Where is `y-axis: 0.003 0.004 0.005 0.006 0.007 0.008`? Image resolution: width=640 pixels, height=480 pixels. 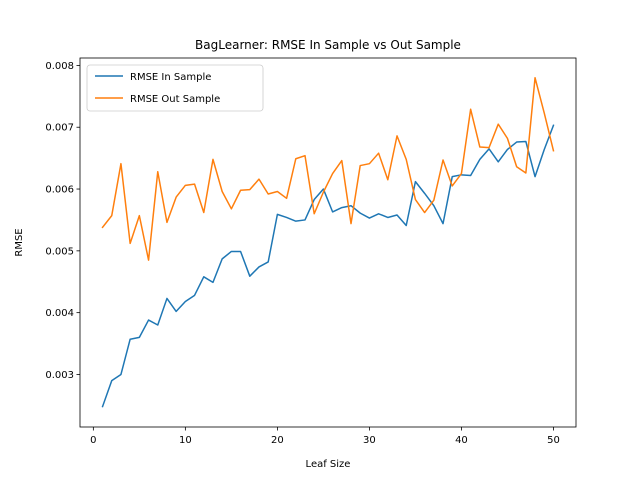
y-axis: 0.003 0.004 0.005 0.006 0.007 0.008 is located at coordinates (62, 221).